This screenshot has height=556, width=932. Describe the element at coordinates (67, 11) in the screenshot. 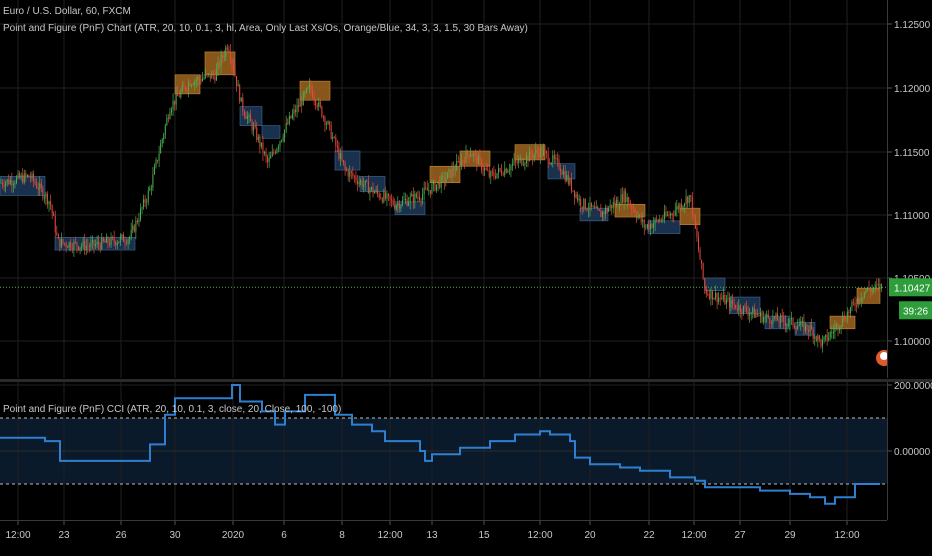

I see `symbol-title: Euro / U.S. Dollar, 60, FXCM` at that location.